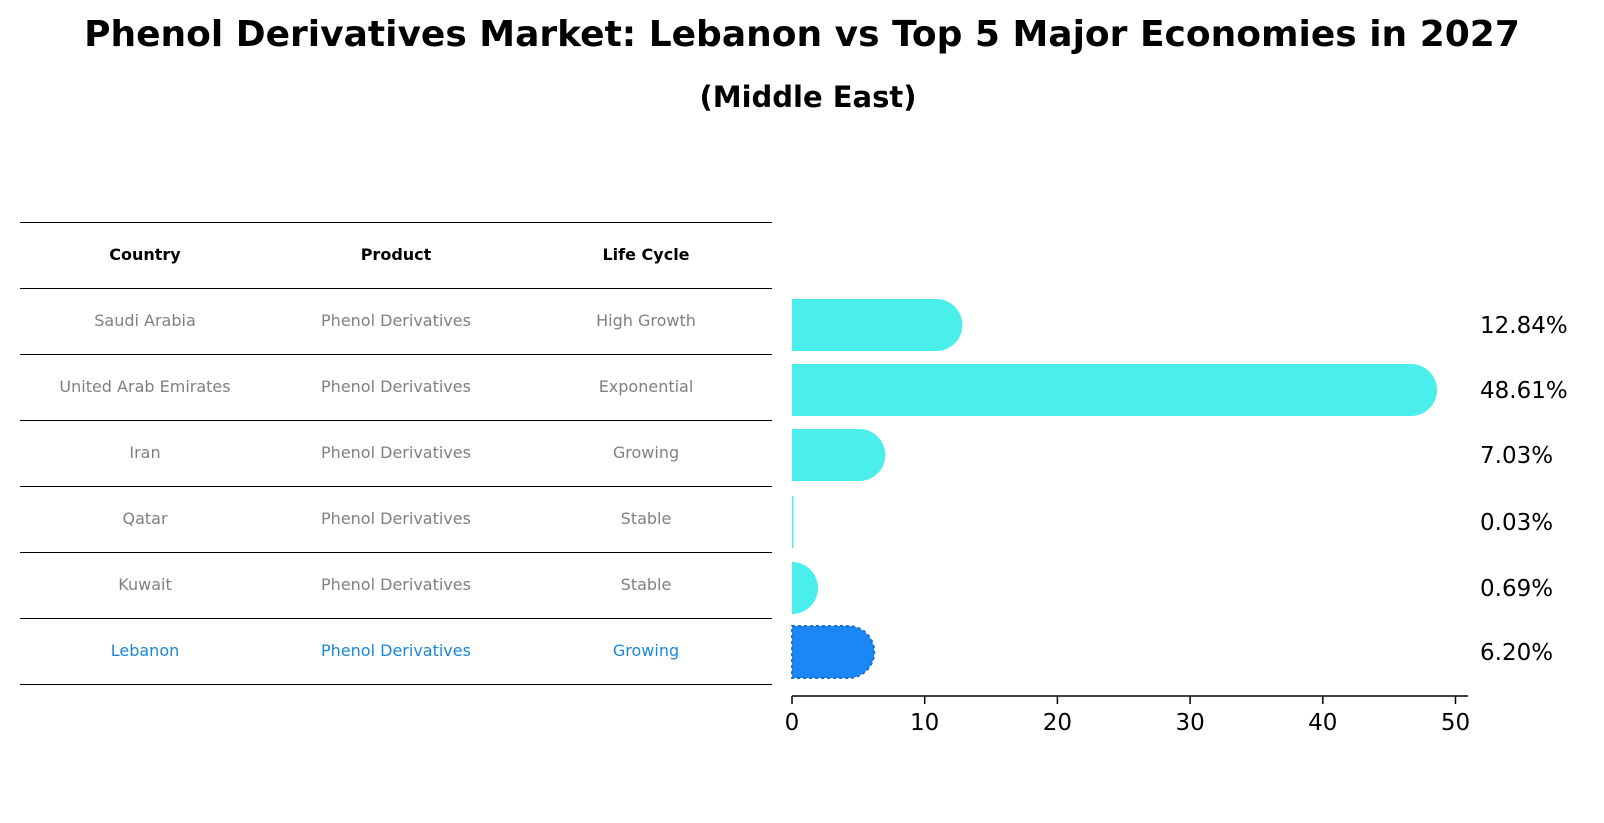 The image size is (1604, 823). Describe the element at coordinates (145, 254) in the screenshot. I see `table-header-cell: Country` at that location.